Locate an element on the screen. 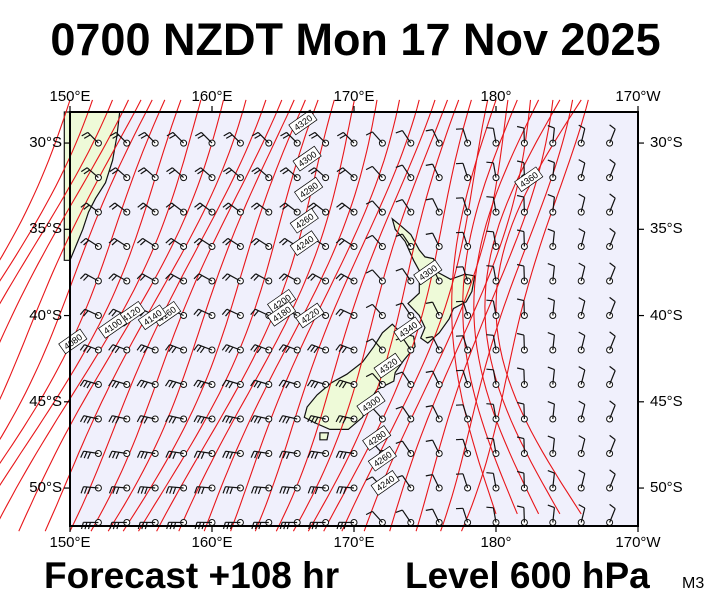  lon-tick-label-bottom: 180° is located at coordinates (496, 542).